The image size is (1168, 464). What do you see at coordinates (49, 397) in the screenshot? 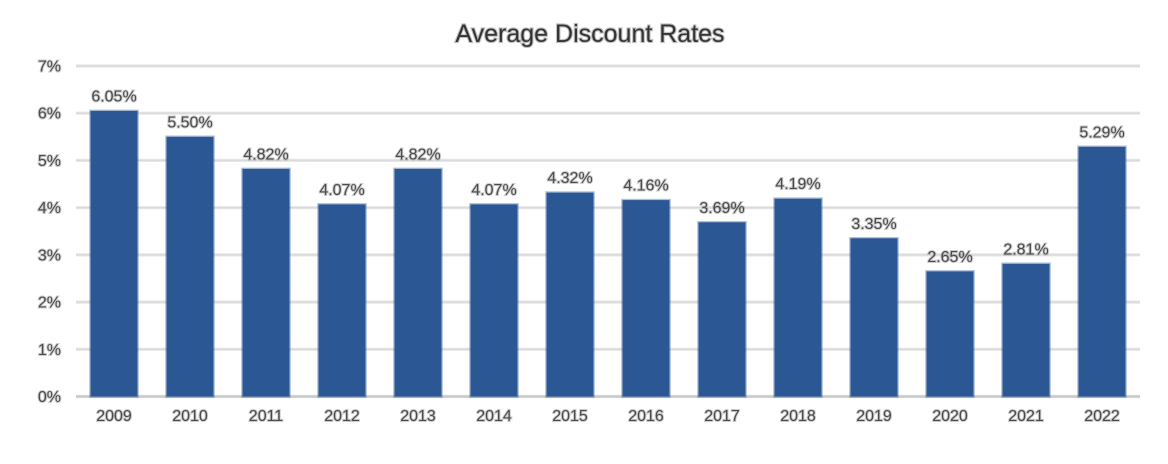
I see `svg-text: 0%` at bounding box center [49, 397].